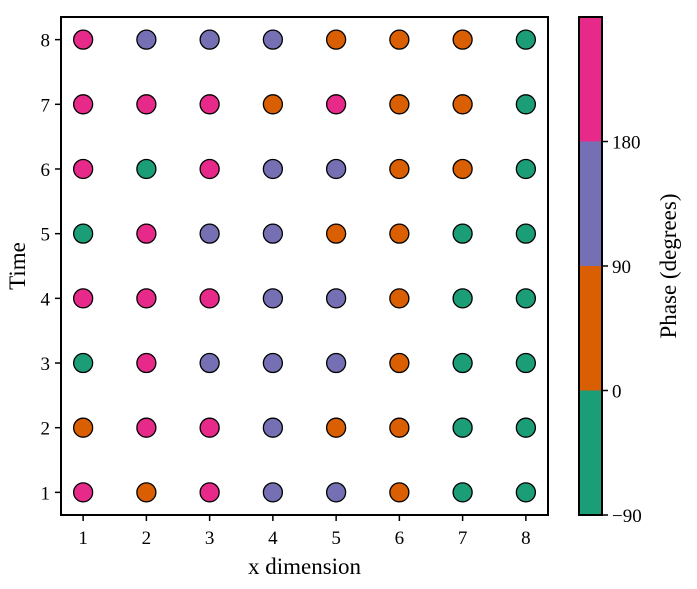  What do you see at coordinates (83, 538) in the screenshot?
I see `x-tick-label: 1` at bounding box center [83, 538].